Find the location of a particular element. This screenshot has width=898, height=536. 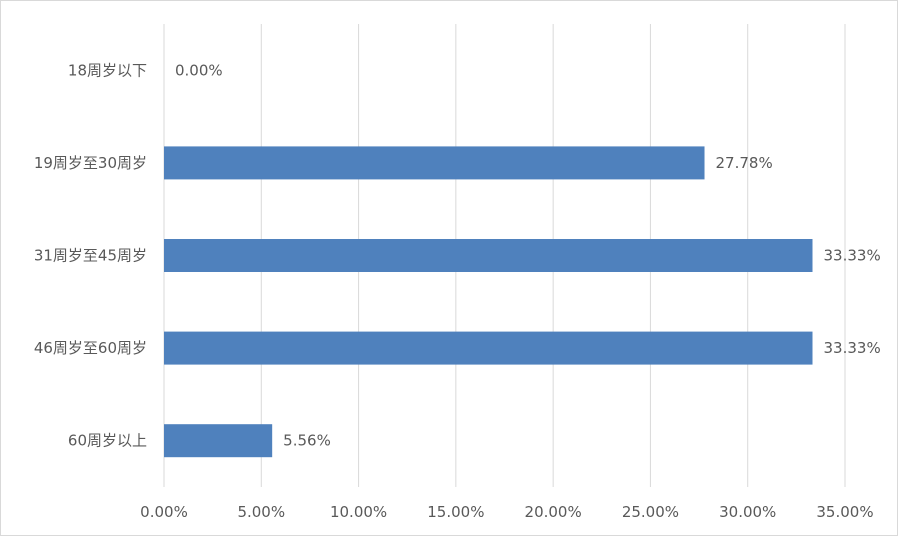

data-label: 0.00% is located at coordinates (199, 70).